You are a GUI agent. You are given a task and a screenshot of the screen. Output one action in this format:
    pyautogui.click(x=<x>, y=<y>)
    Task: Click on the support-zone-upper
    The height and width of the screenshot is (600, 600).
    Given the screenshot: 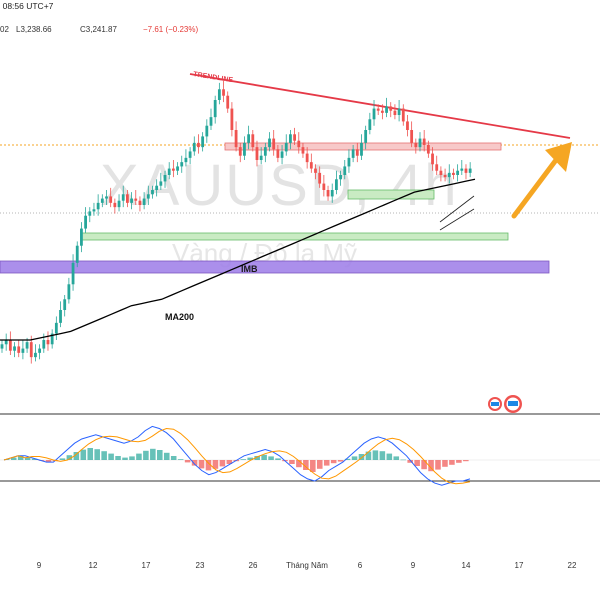 What is the action you would take?
    pyautogui.click(x=391, y=194)
    